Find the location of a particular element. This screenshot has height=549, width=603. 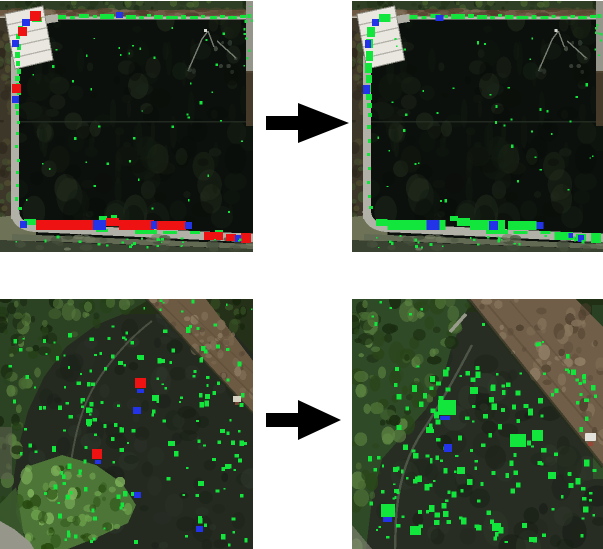

right-arrow-icon-top is located at coordinates (307, 123).